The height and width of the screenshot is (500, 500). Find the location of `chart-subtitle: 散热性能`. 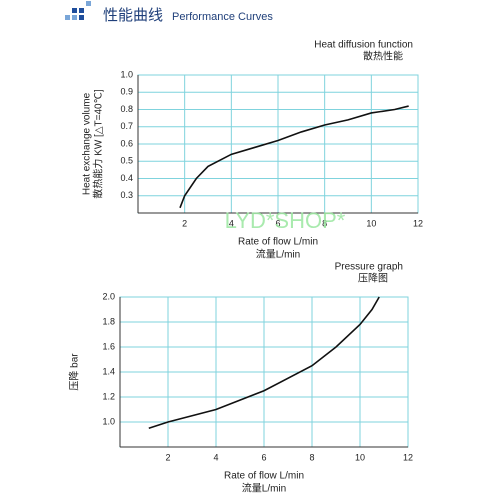

chart-subtitle: 散热性能 is located at coordinates (383, 56).